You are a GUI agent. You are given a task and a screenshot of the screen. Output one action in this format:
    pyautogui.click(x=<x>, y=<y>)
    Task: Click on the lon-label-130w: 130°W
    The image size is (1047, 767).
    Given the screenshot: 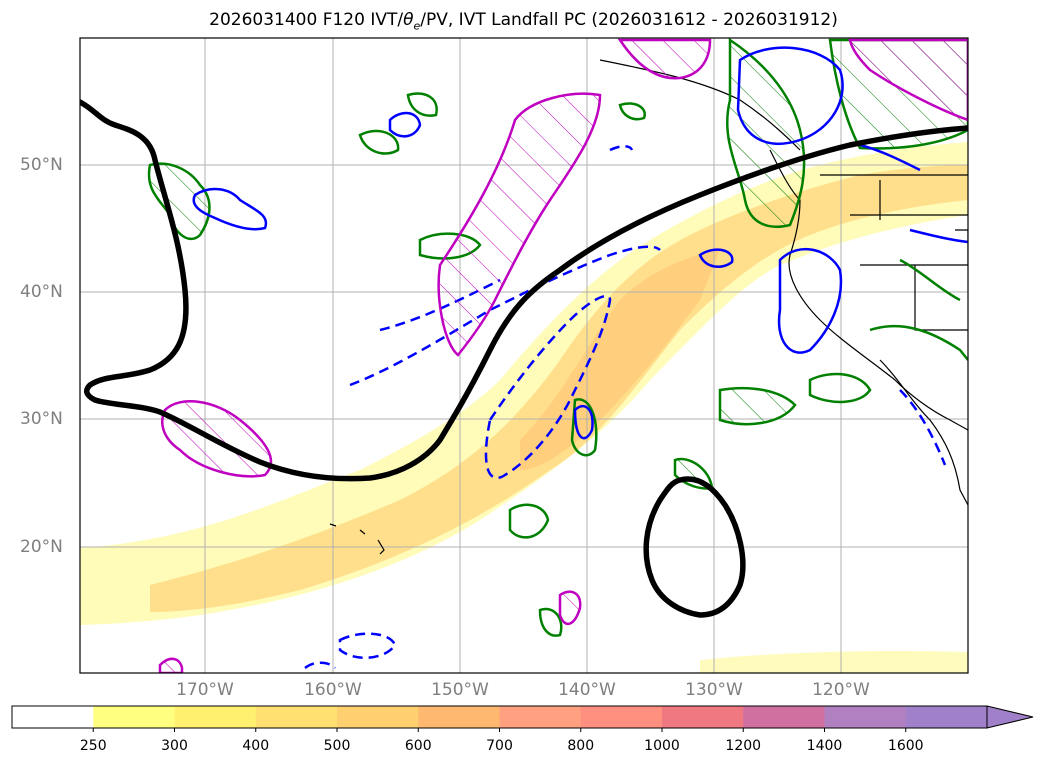 What is the action you would take?
    pyautogui.click(x=714, y=690)
    